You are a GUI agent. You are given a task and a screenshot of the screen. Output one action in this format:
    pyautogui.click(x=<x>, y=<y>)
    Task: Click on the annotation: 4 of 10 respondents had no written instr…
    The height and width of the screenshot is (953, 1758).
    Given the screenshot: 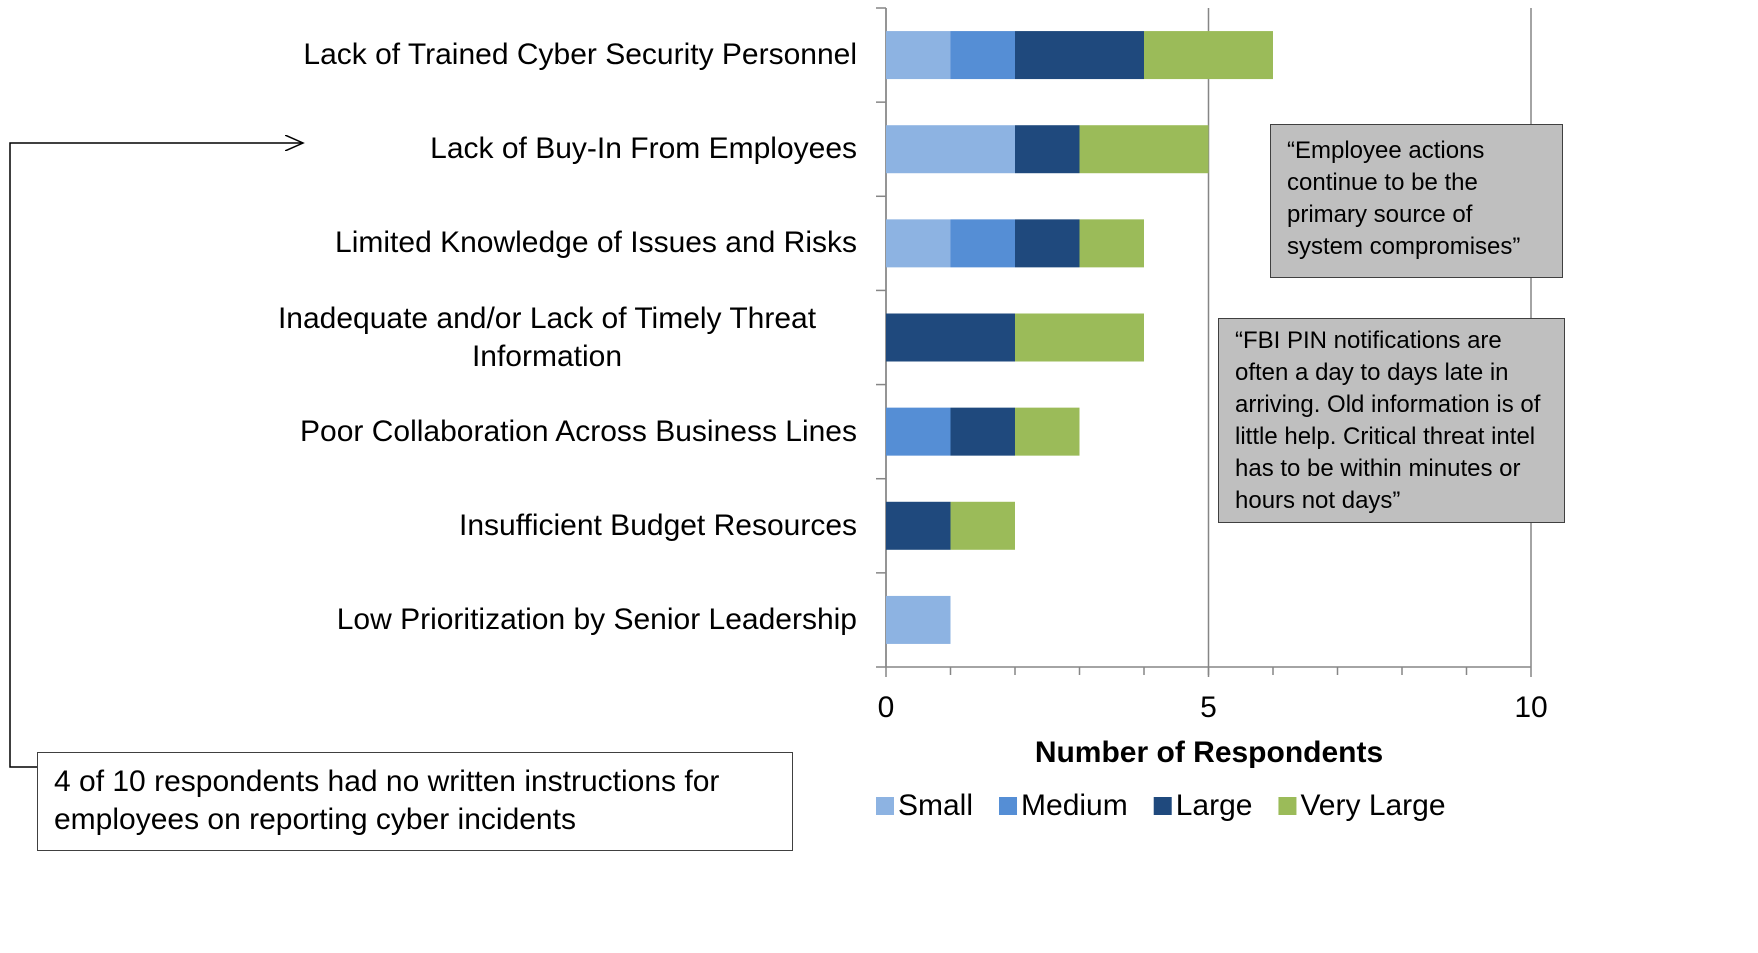 What is the action you would take?
    pyautogui.click(x=415, y=801)
    